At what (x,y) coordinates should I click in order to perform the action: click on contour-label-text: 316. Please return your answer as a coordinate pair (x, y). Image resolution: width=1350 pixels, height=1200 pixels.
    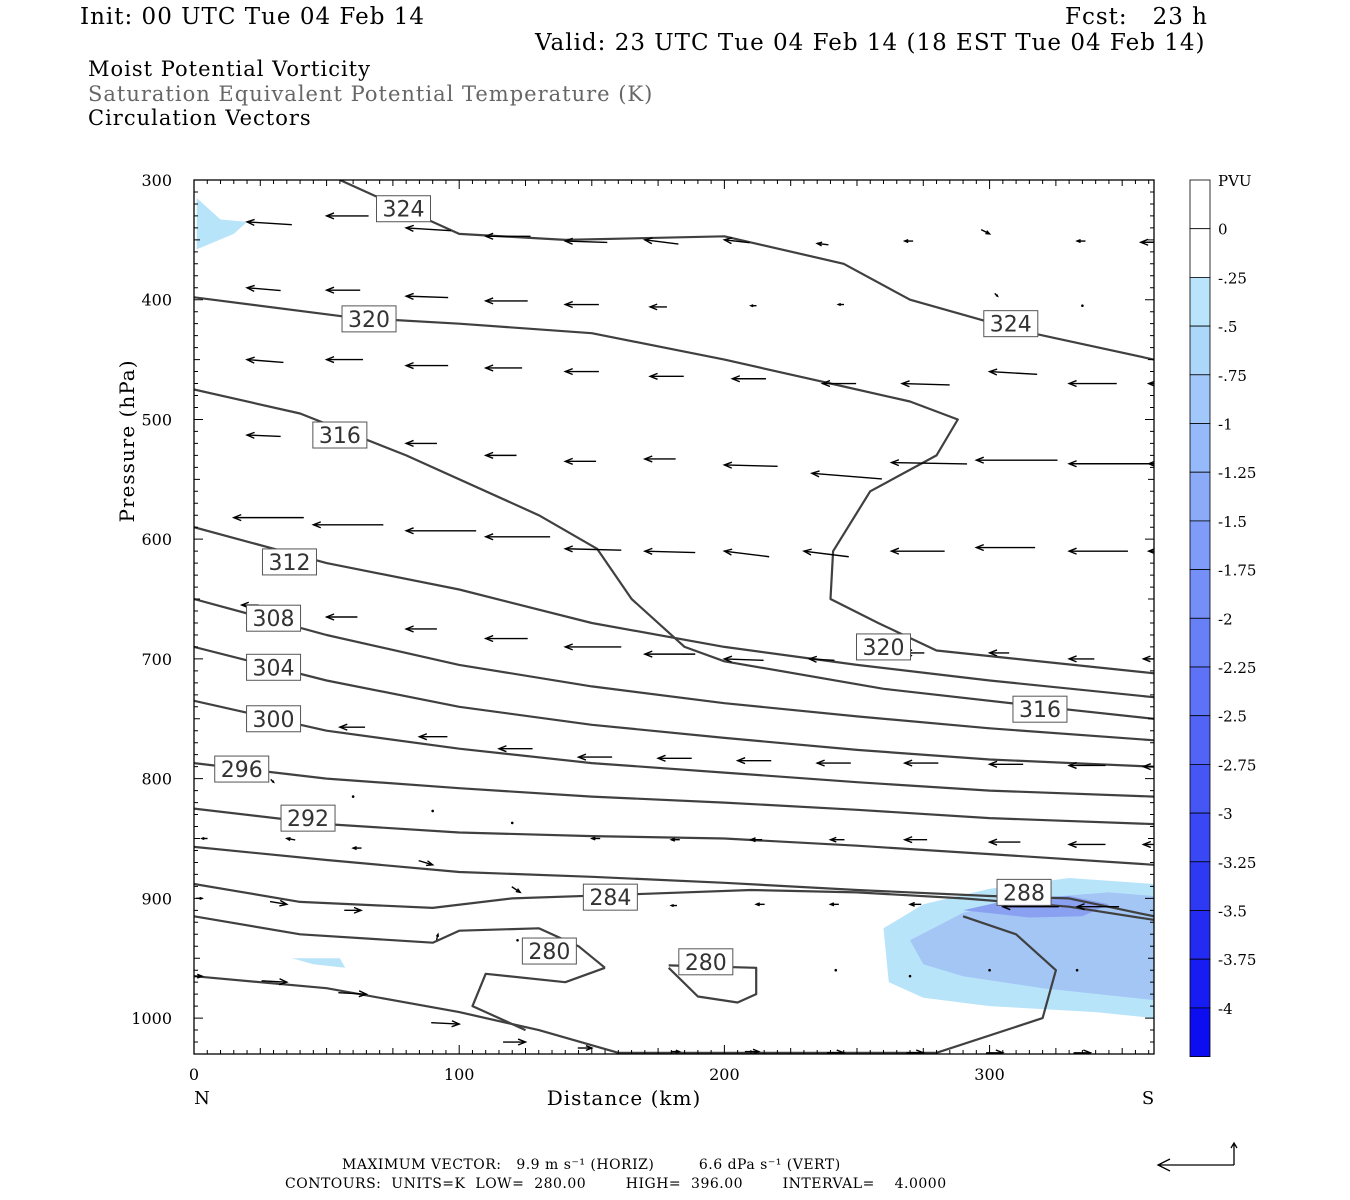
    Looking at the image, I should click on (1040, 710).